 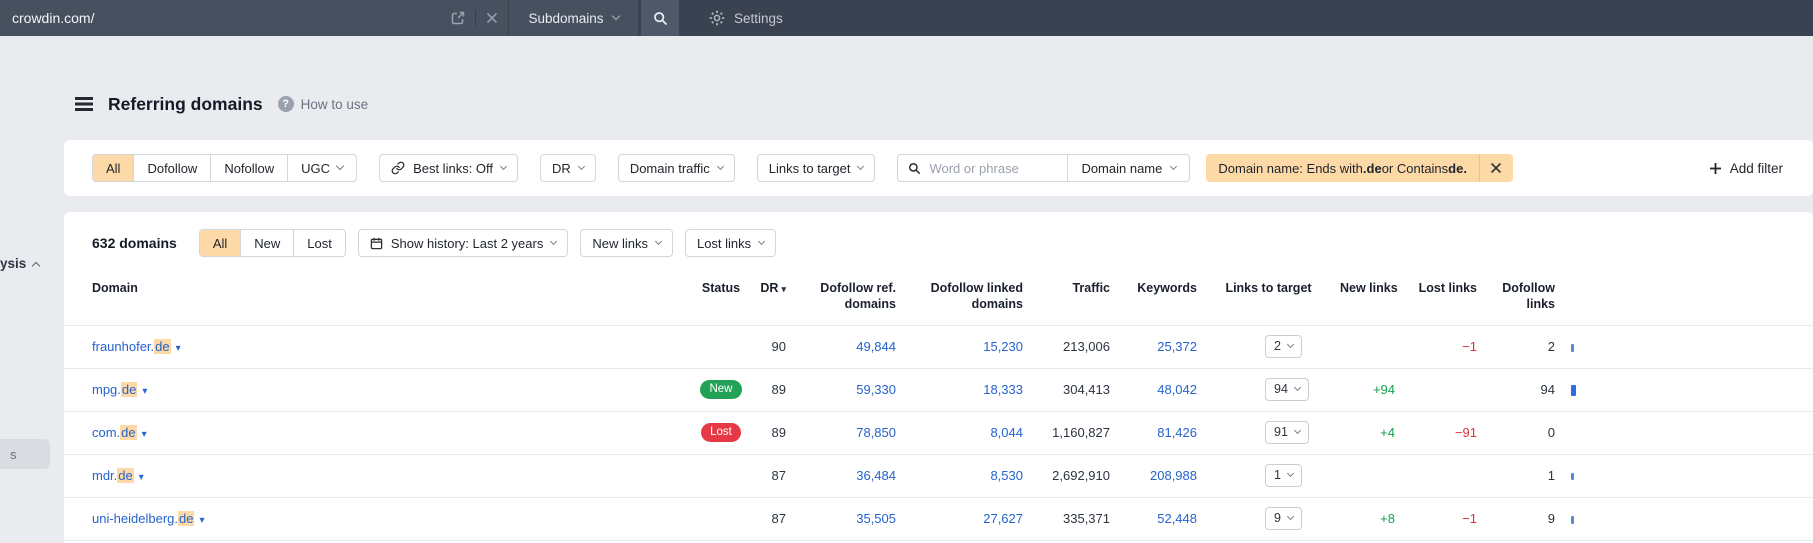 I want to click on how-to-use-link: ? How to use, so click(x=322, y=104).